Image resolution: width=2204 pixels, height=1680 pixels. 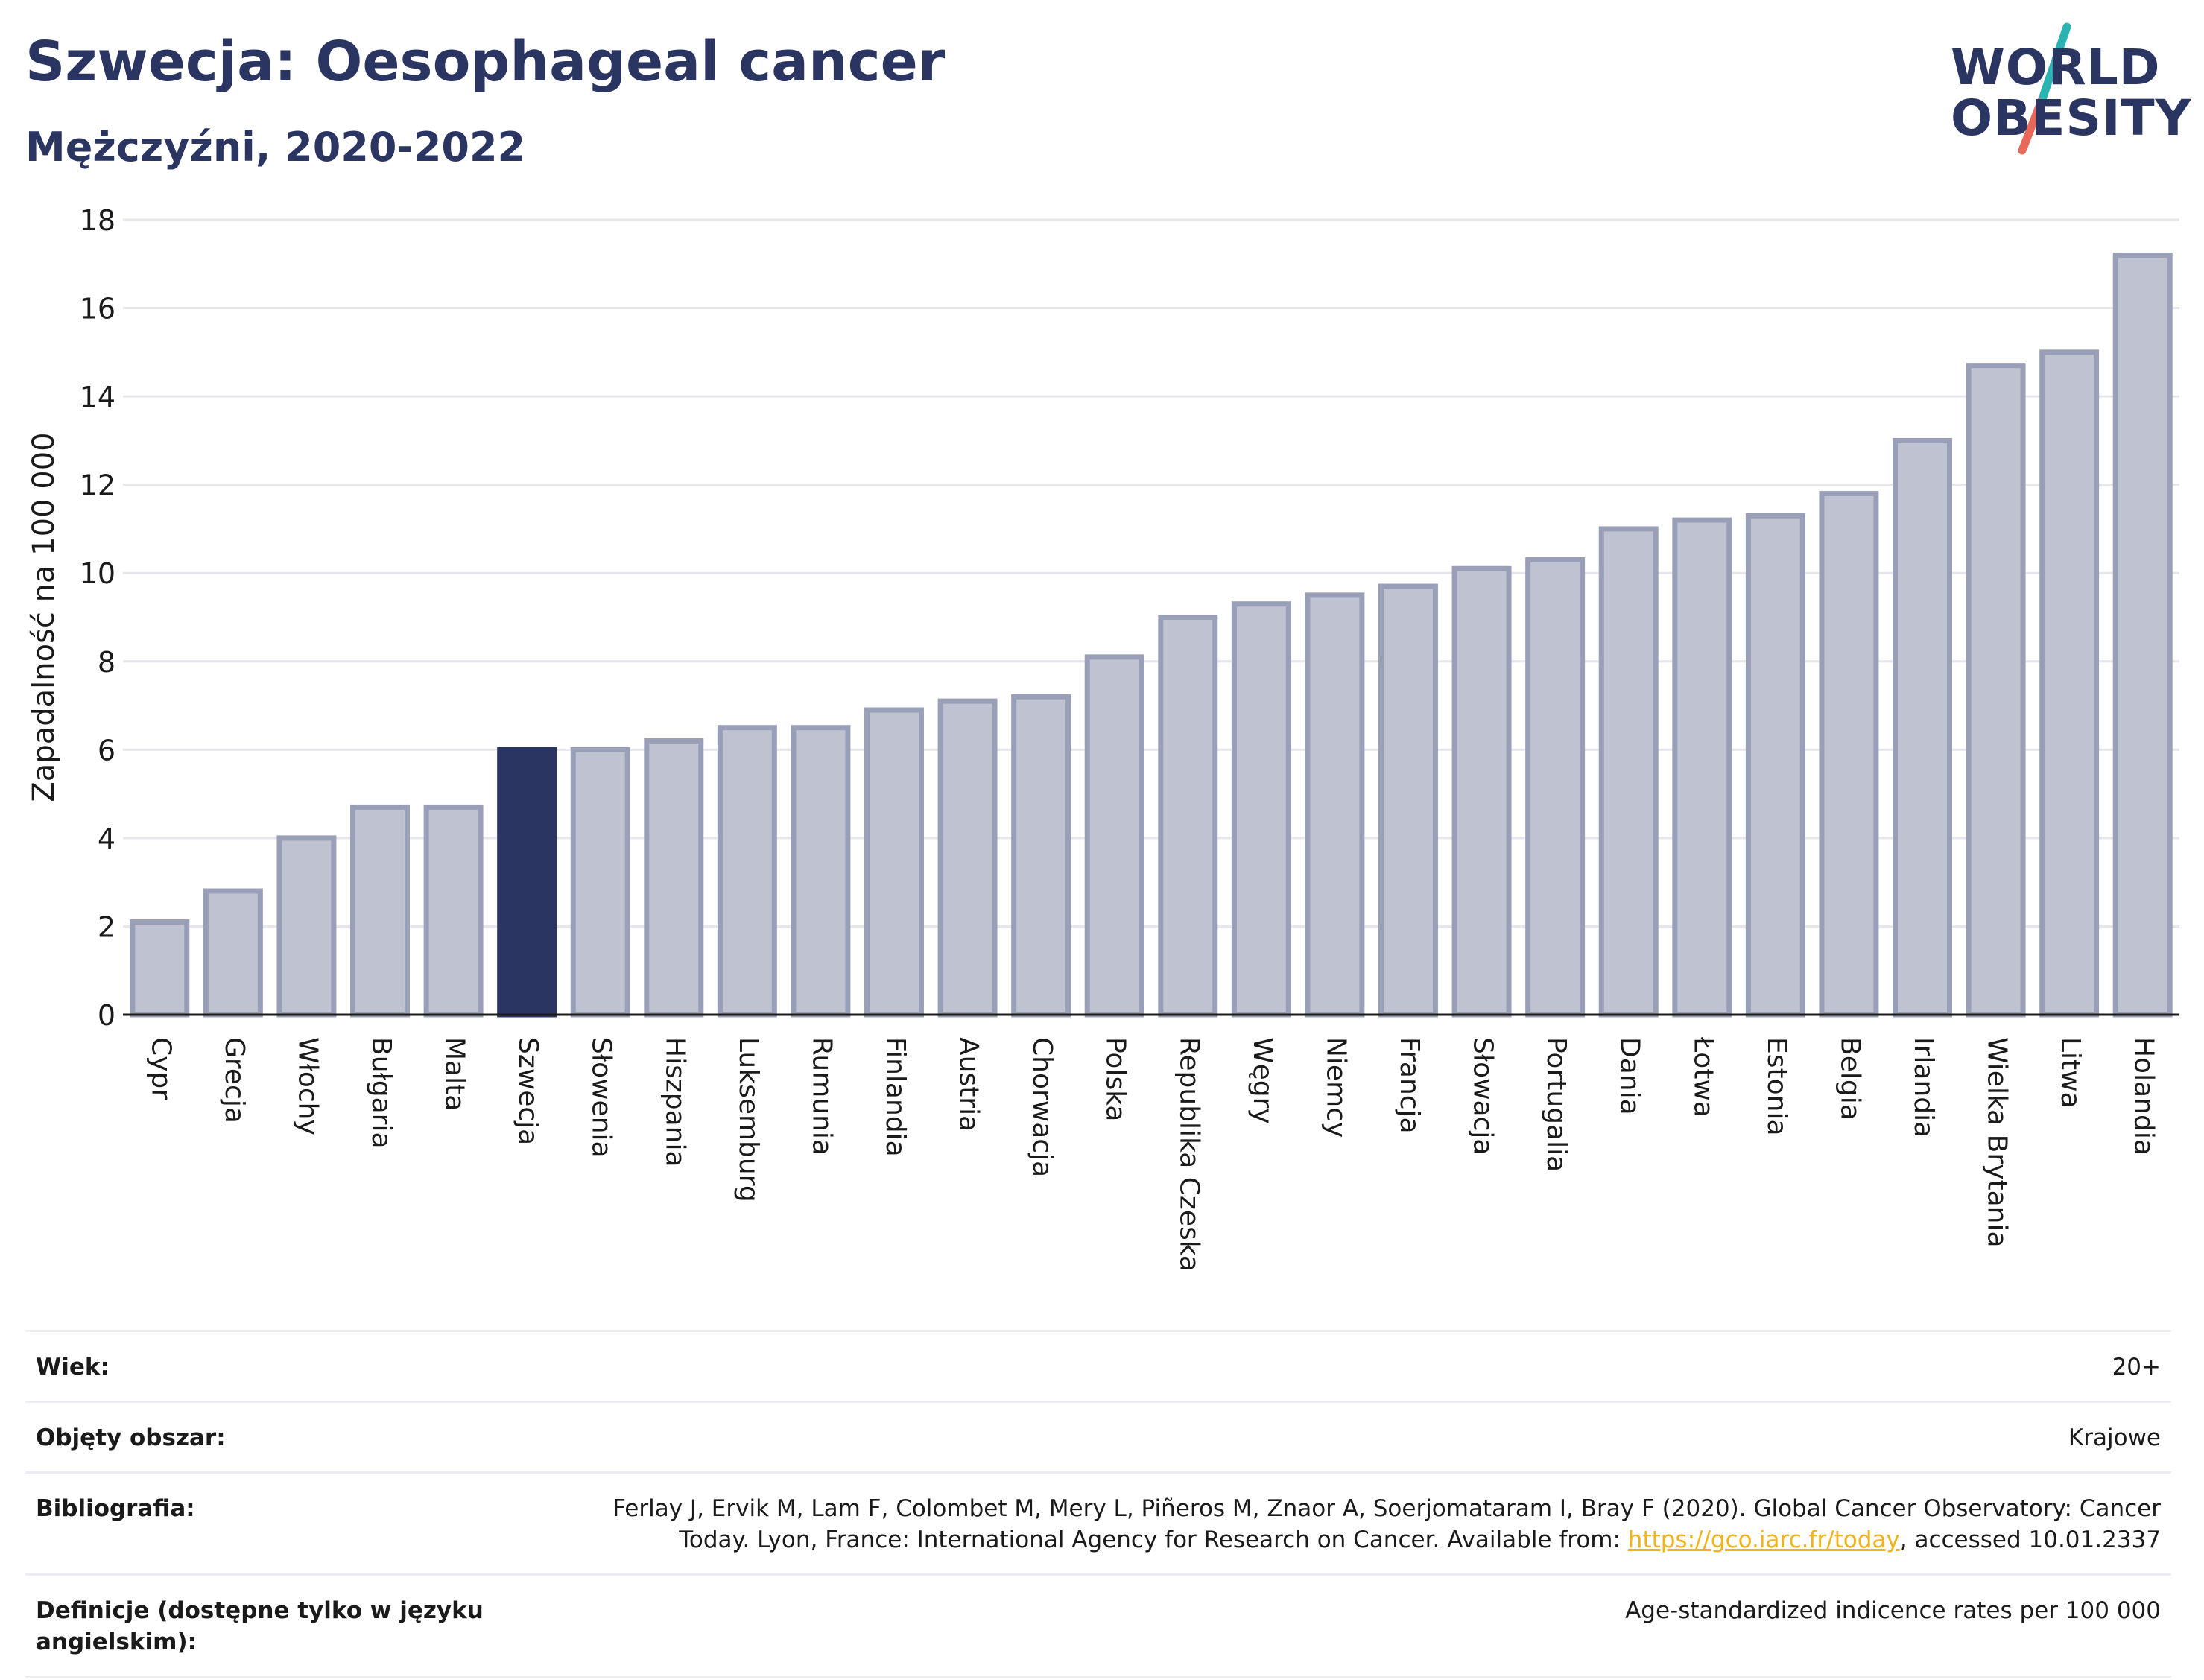 I want to click on bar-niemcy, so click(x=1335, y=805).